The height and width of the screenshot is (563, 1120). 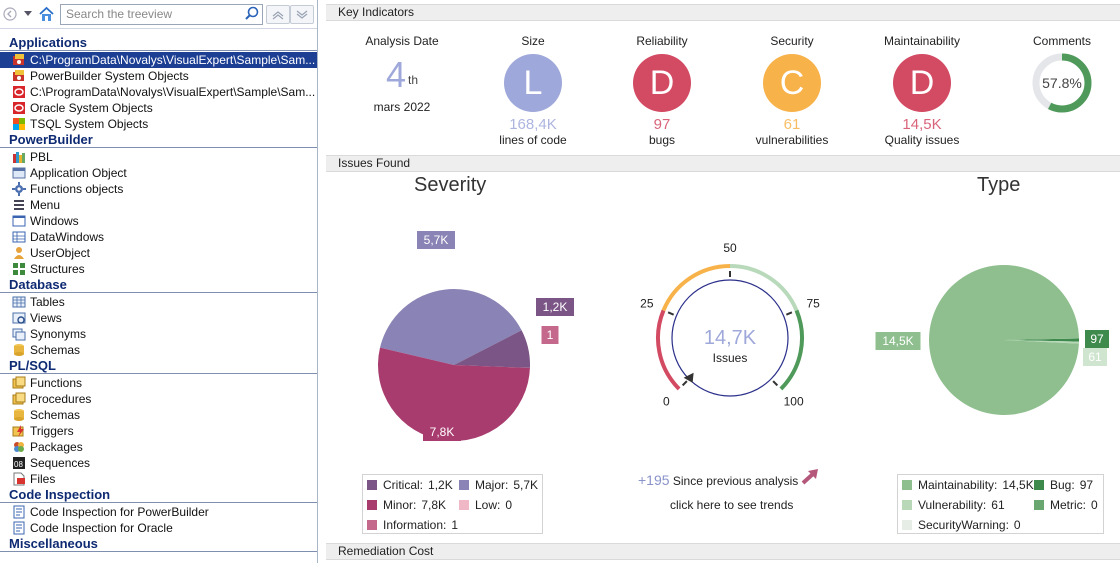 What do you see at coordinates (492, 366) in the screenshot?
I see `severity-slice-information` at bounding box center [492, 366].